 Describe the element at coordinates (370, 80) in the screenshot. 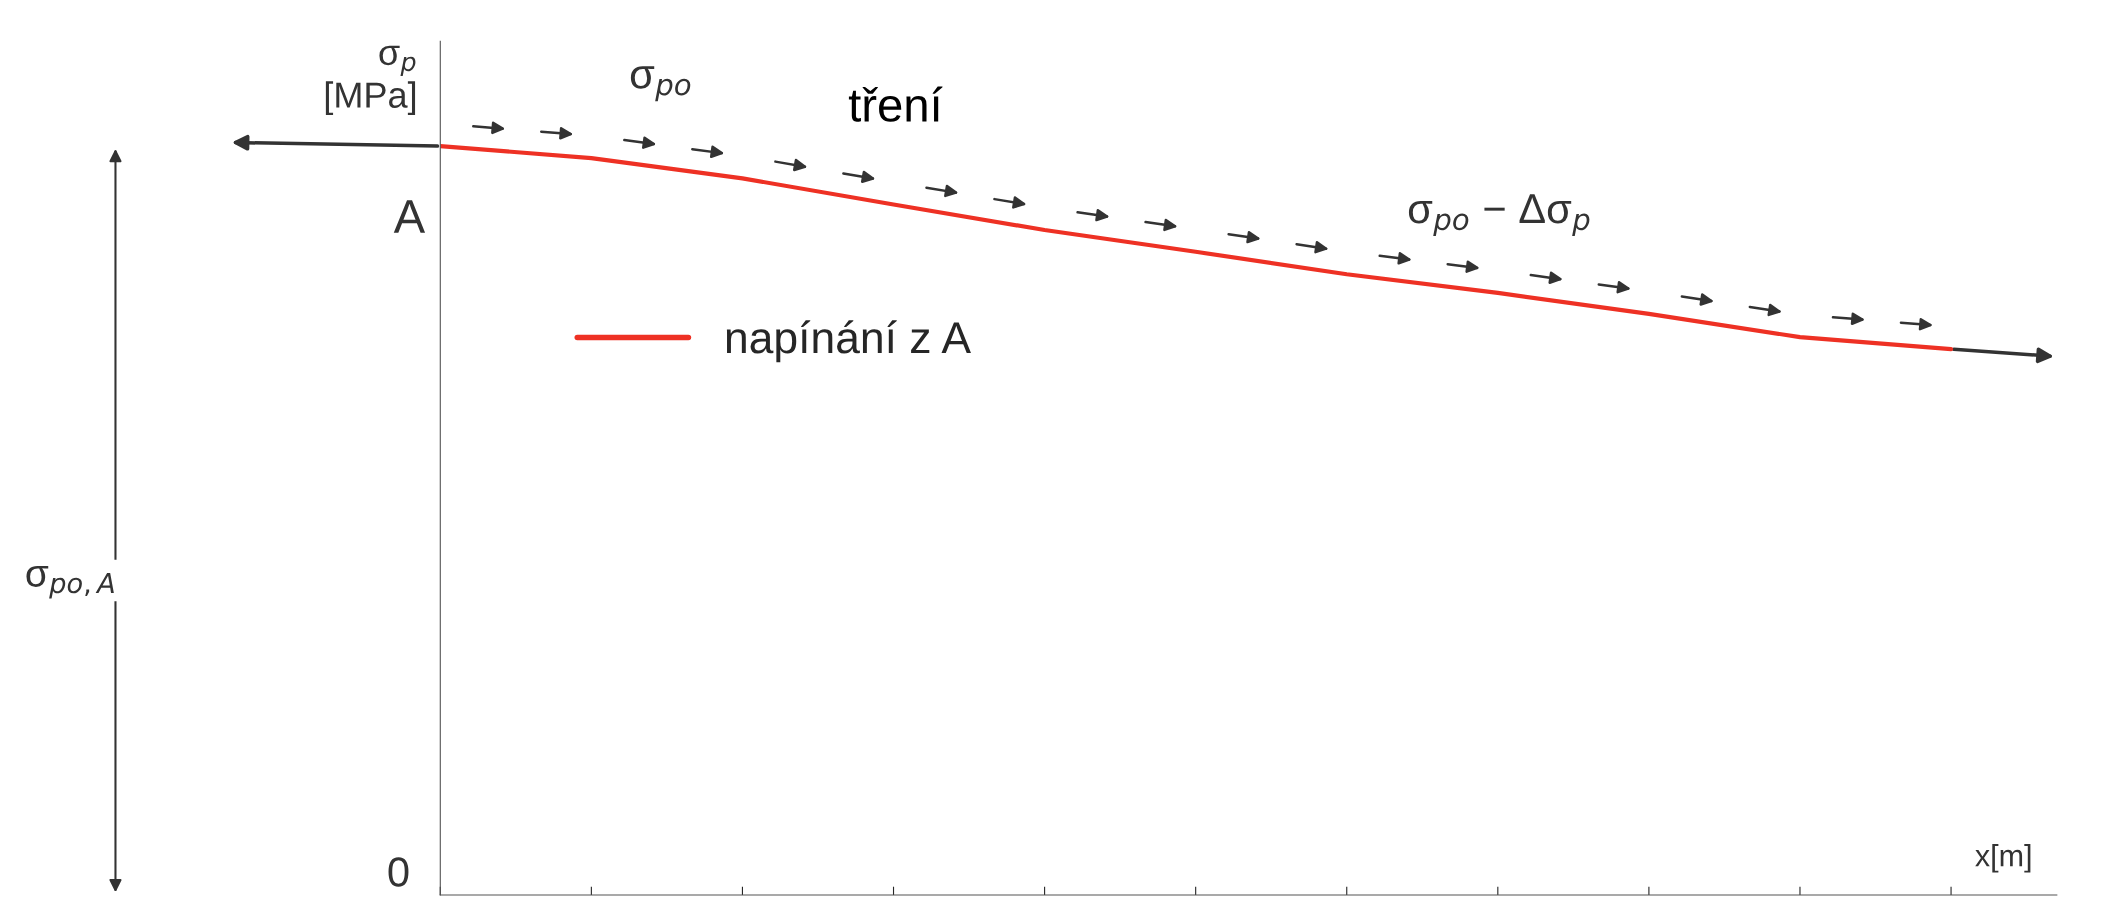

I see `y-axis-title: σ$_{p}$ [MPa]` at that location.